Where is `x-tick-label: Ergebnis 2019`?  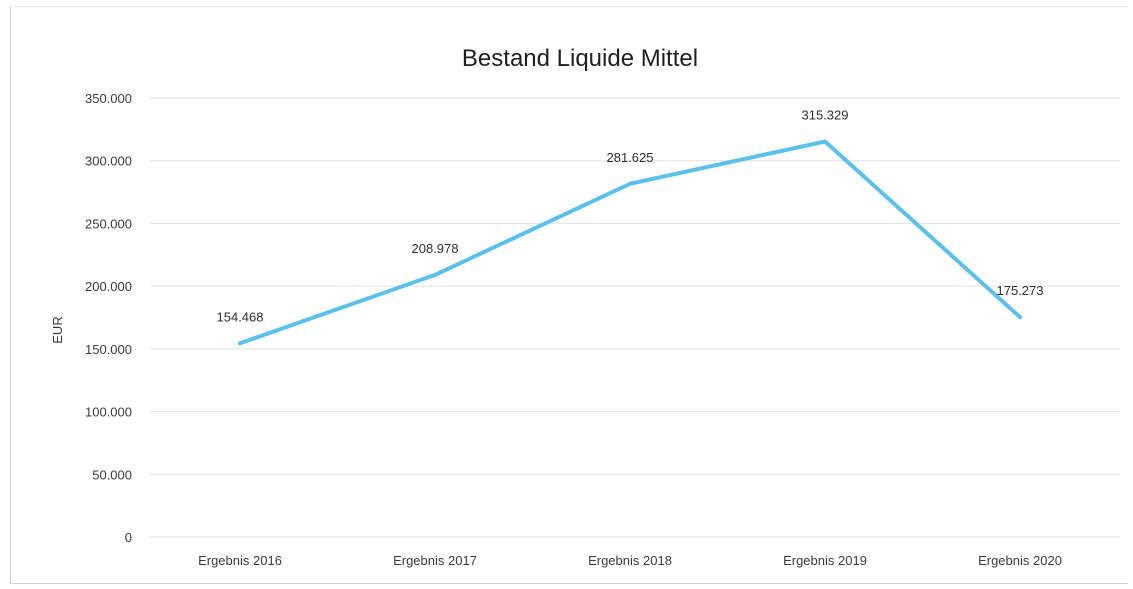
x-tick-label: Ergebnis 2019 is located at coordinates (825, 560).